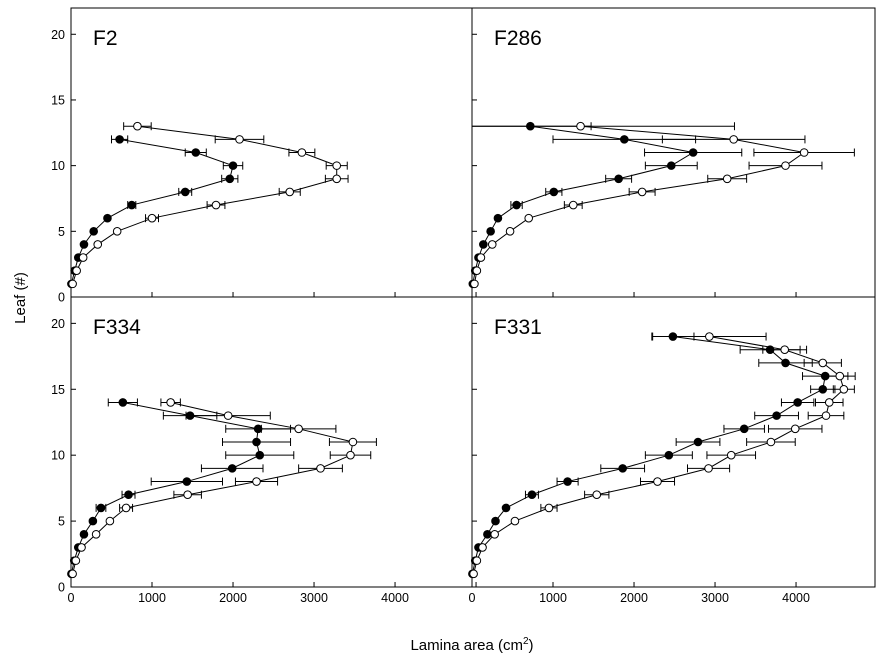 This screenshot has height=656, width=895. I want to click on panel-f2, so click(208, 205).